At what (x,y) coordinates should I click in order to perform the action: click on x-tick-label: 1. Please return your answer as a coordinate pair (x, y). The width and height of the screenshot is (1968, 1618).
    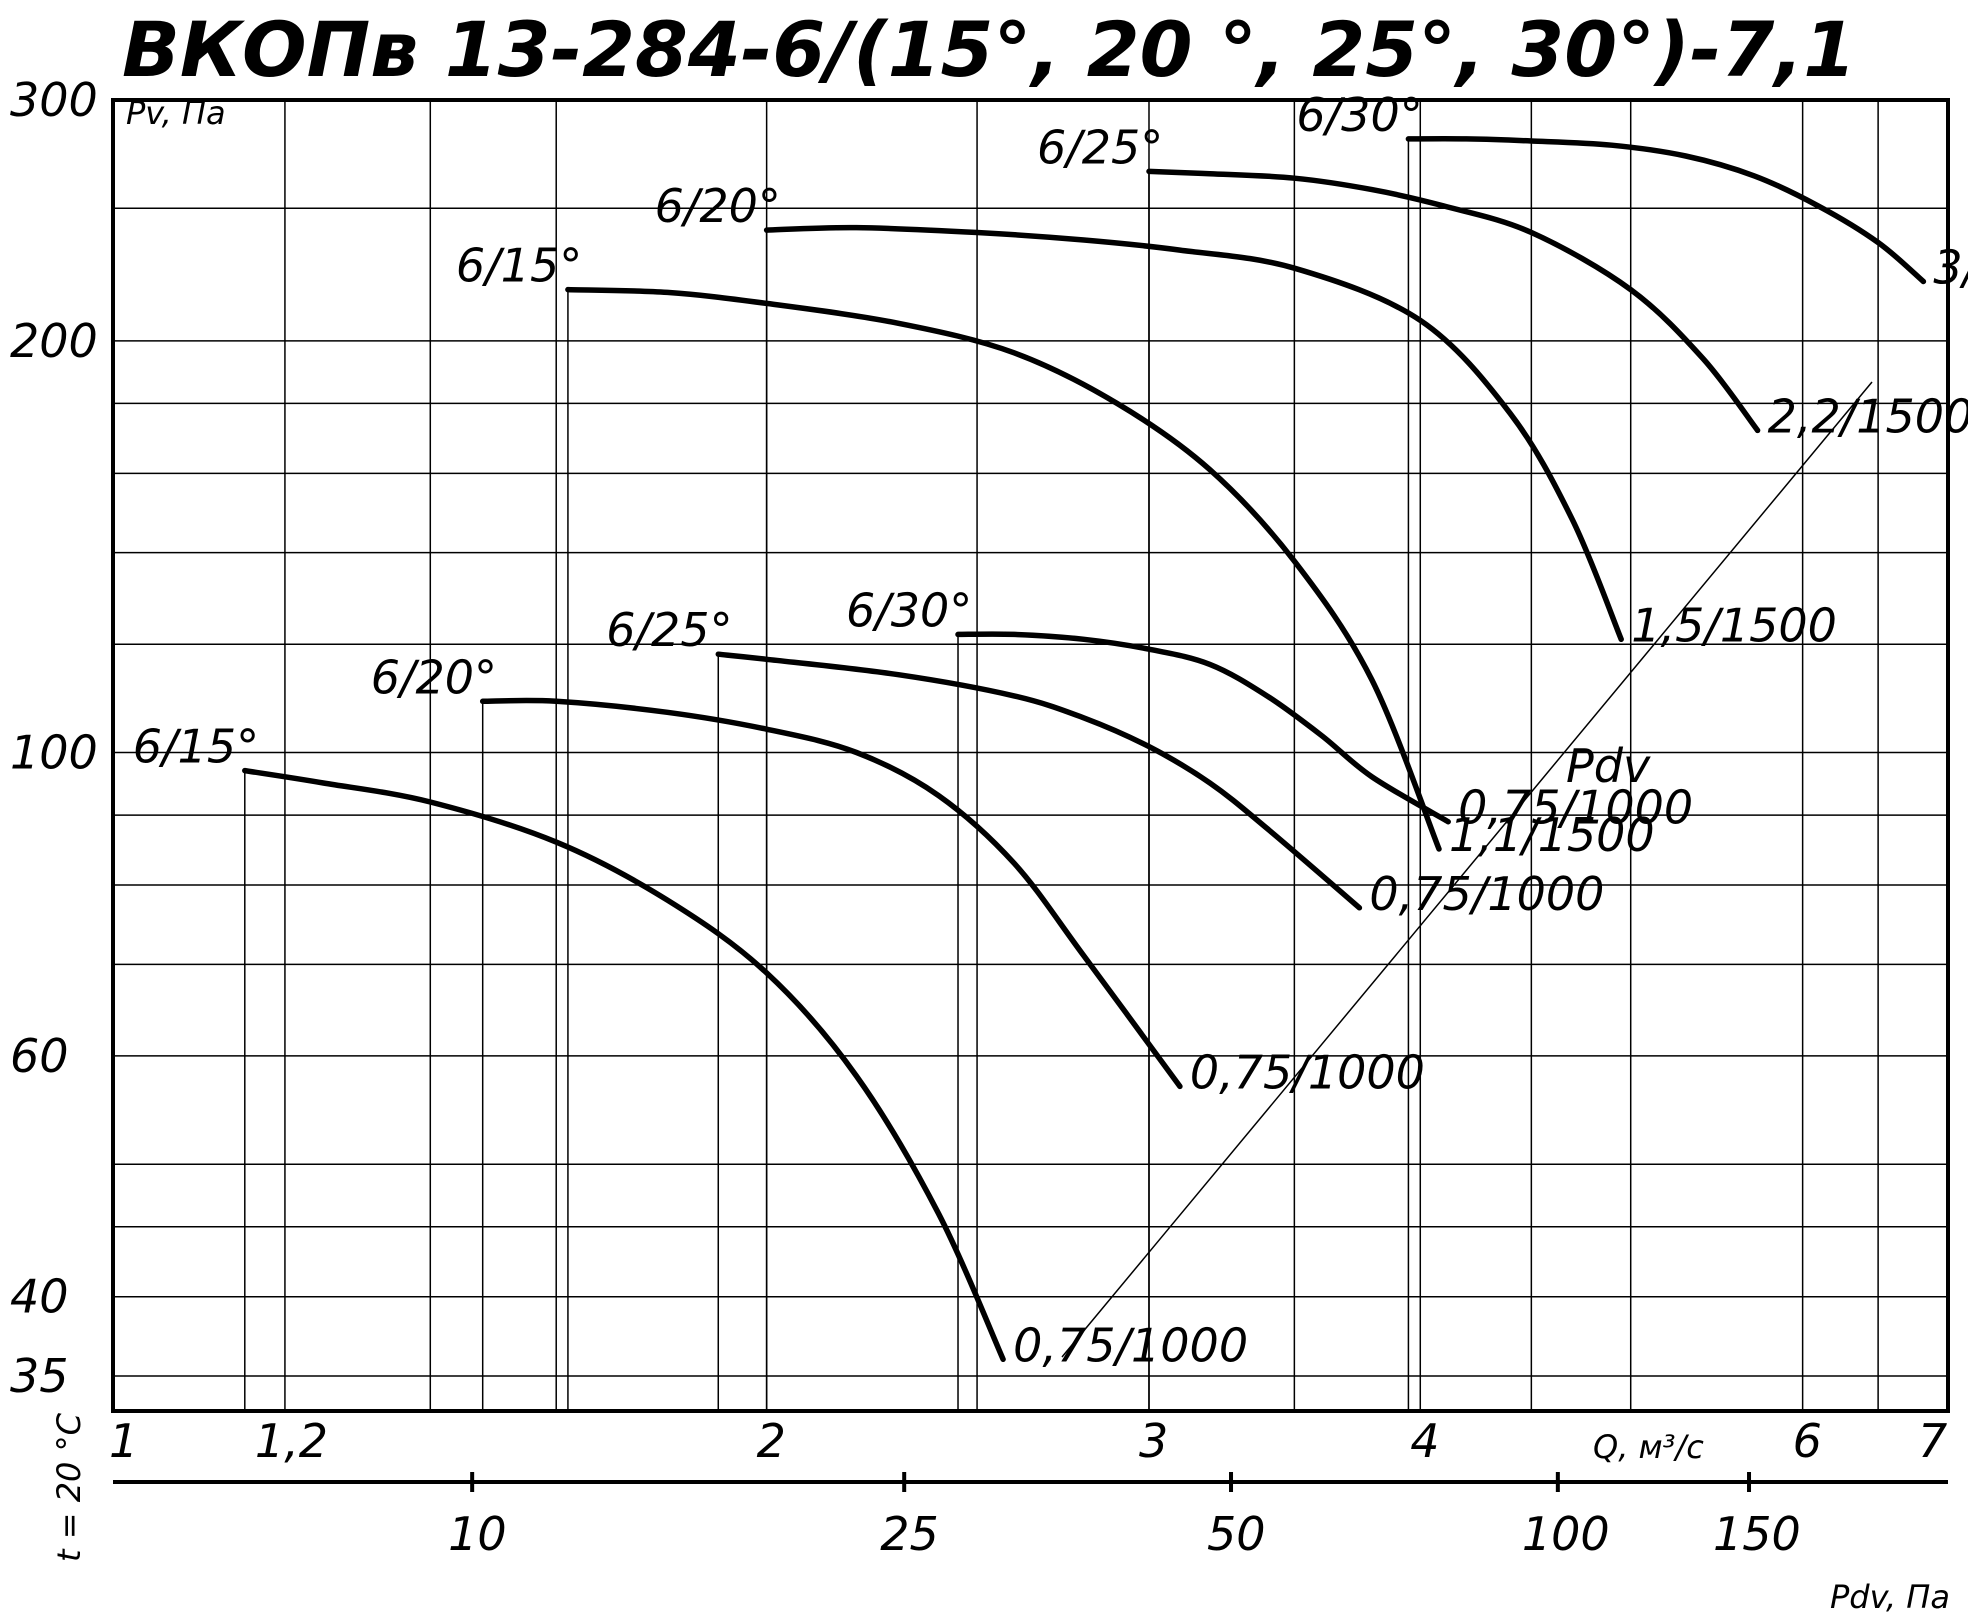
    Looking at the image, I should click on (123, 1441).